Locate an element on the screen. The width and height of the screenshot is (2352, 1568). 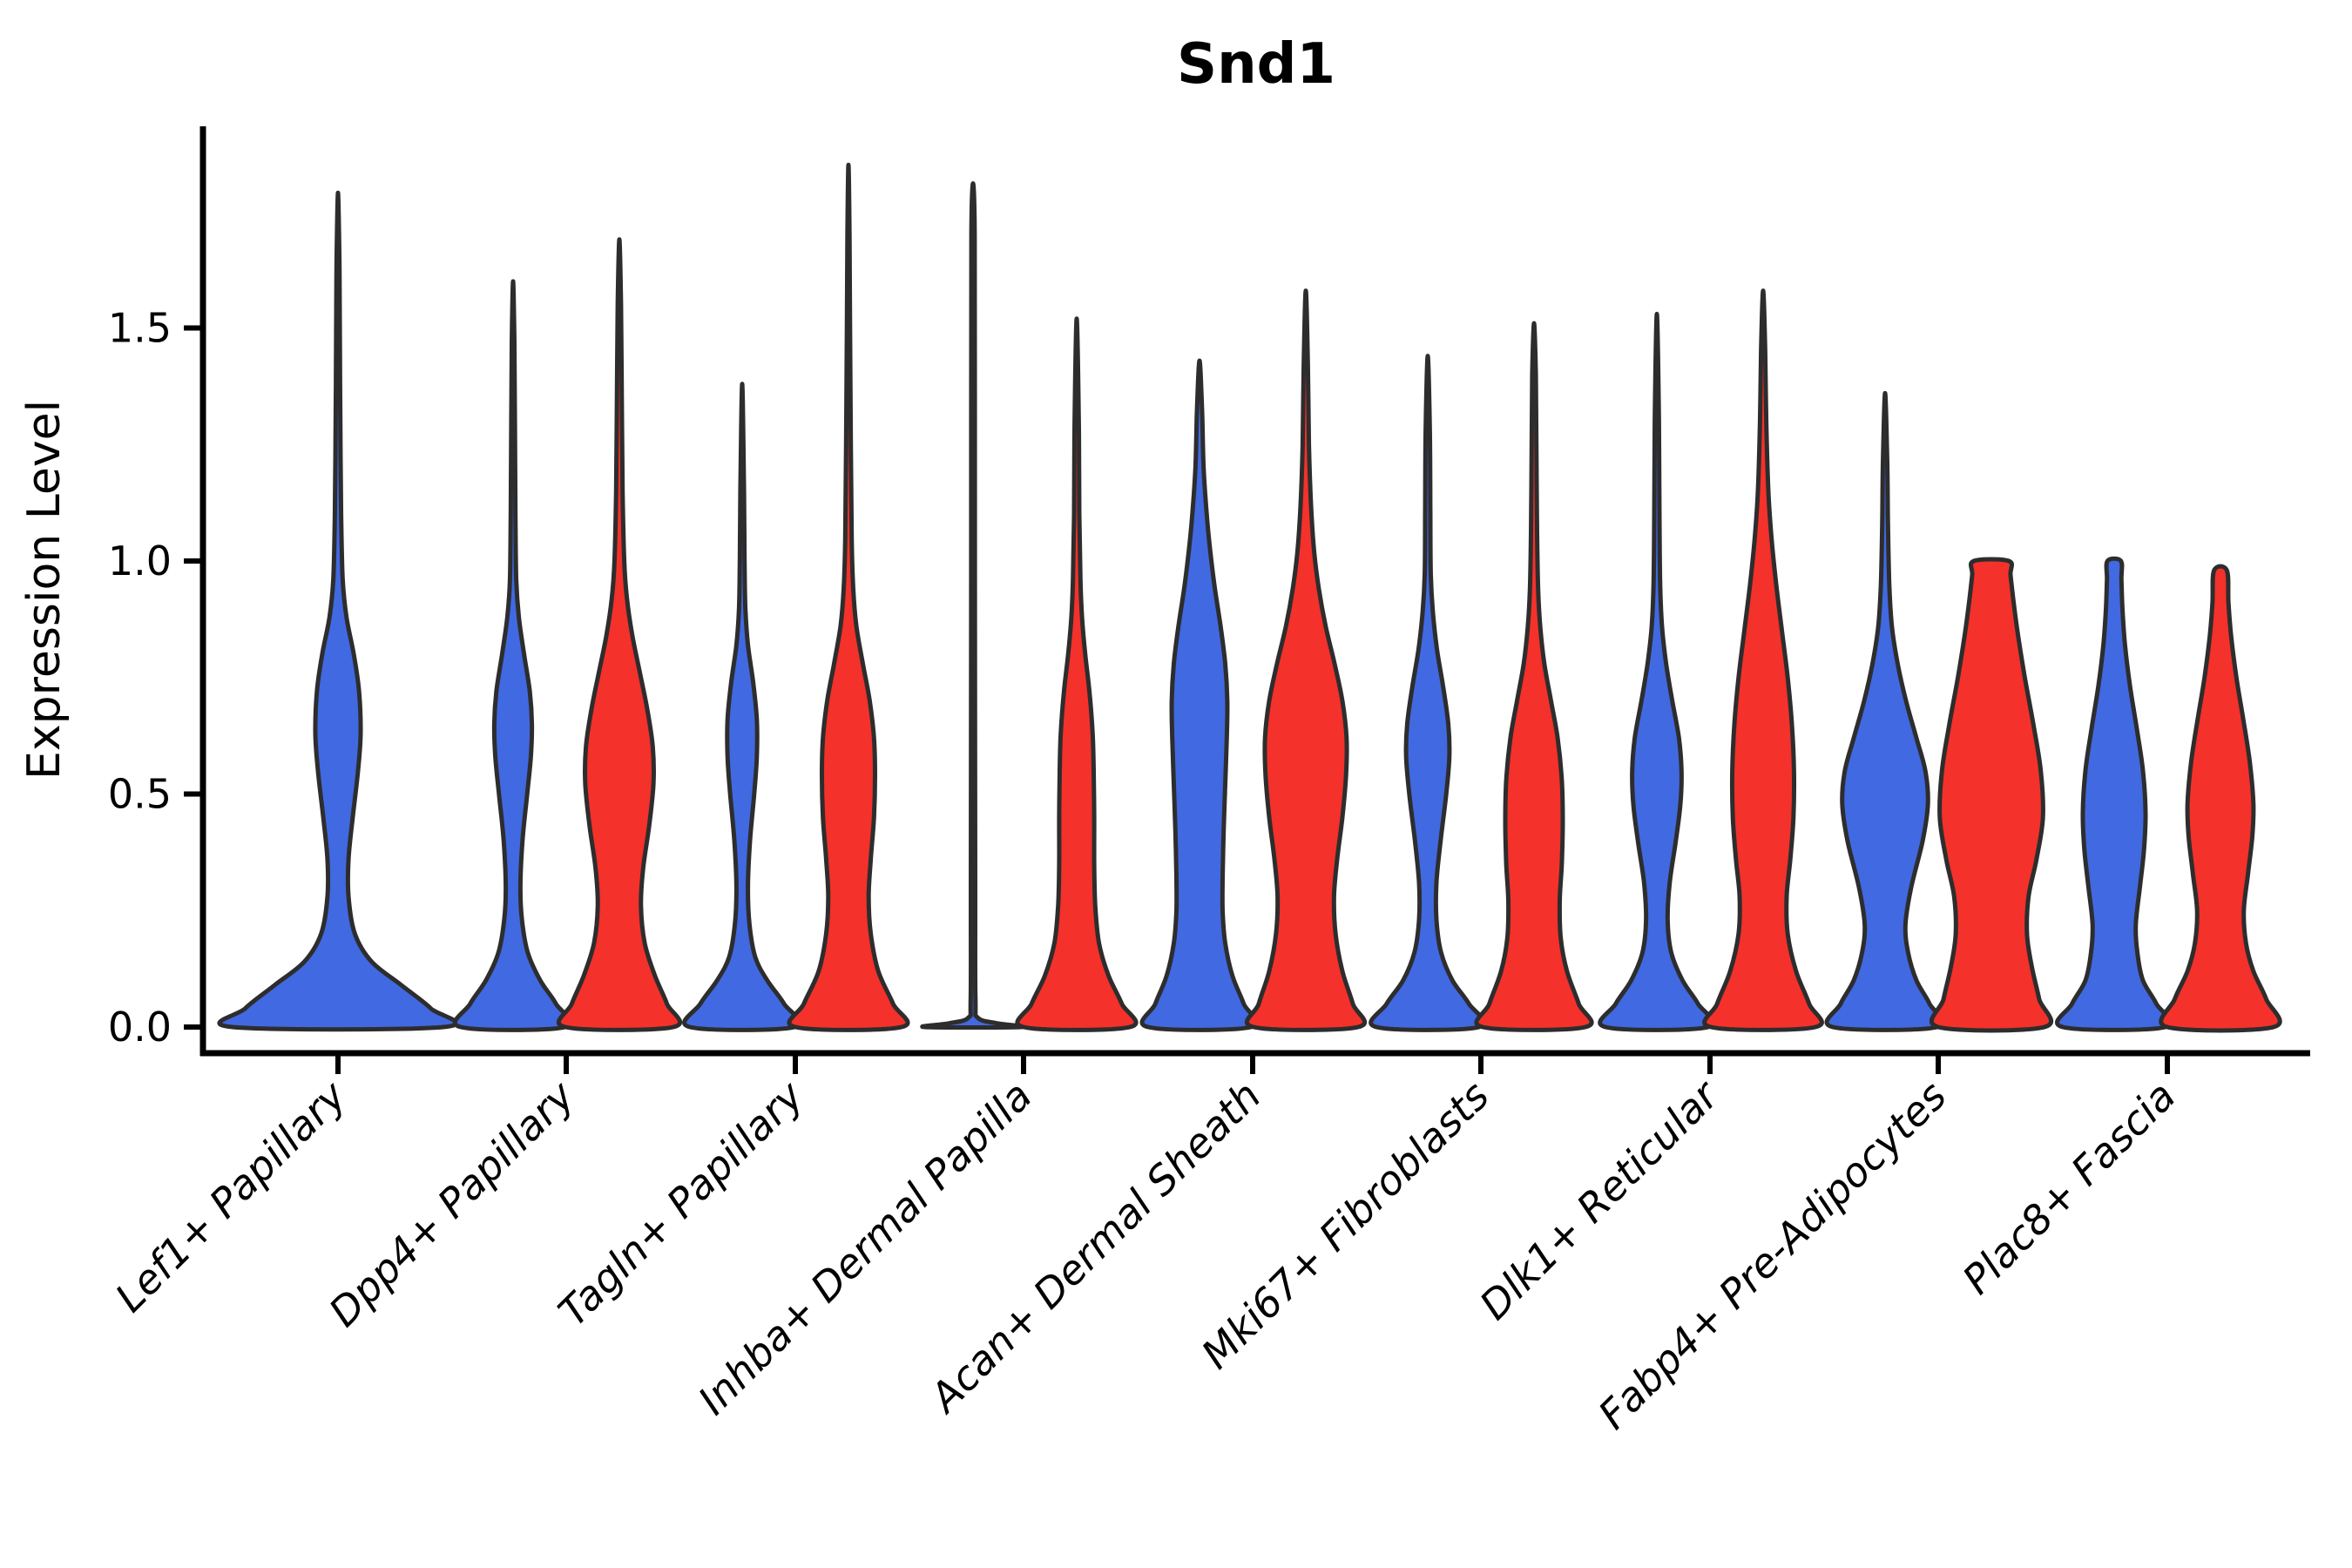
violin-dpp4-papillary-red is located at coordinates (619, 634).